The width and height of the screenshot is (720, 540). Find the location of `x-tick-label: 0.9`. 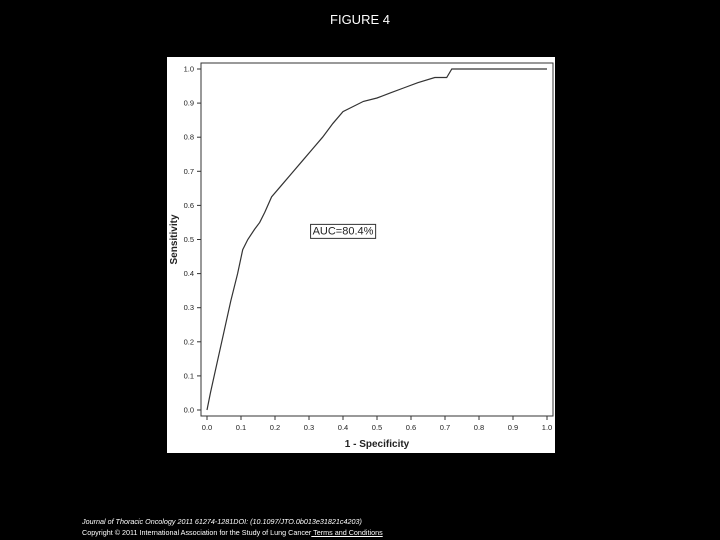

x-tick-label: 0.9 is located at coordinates (513, 427).